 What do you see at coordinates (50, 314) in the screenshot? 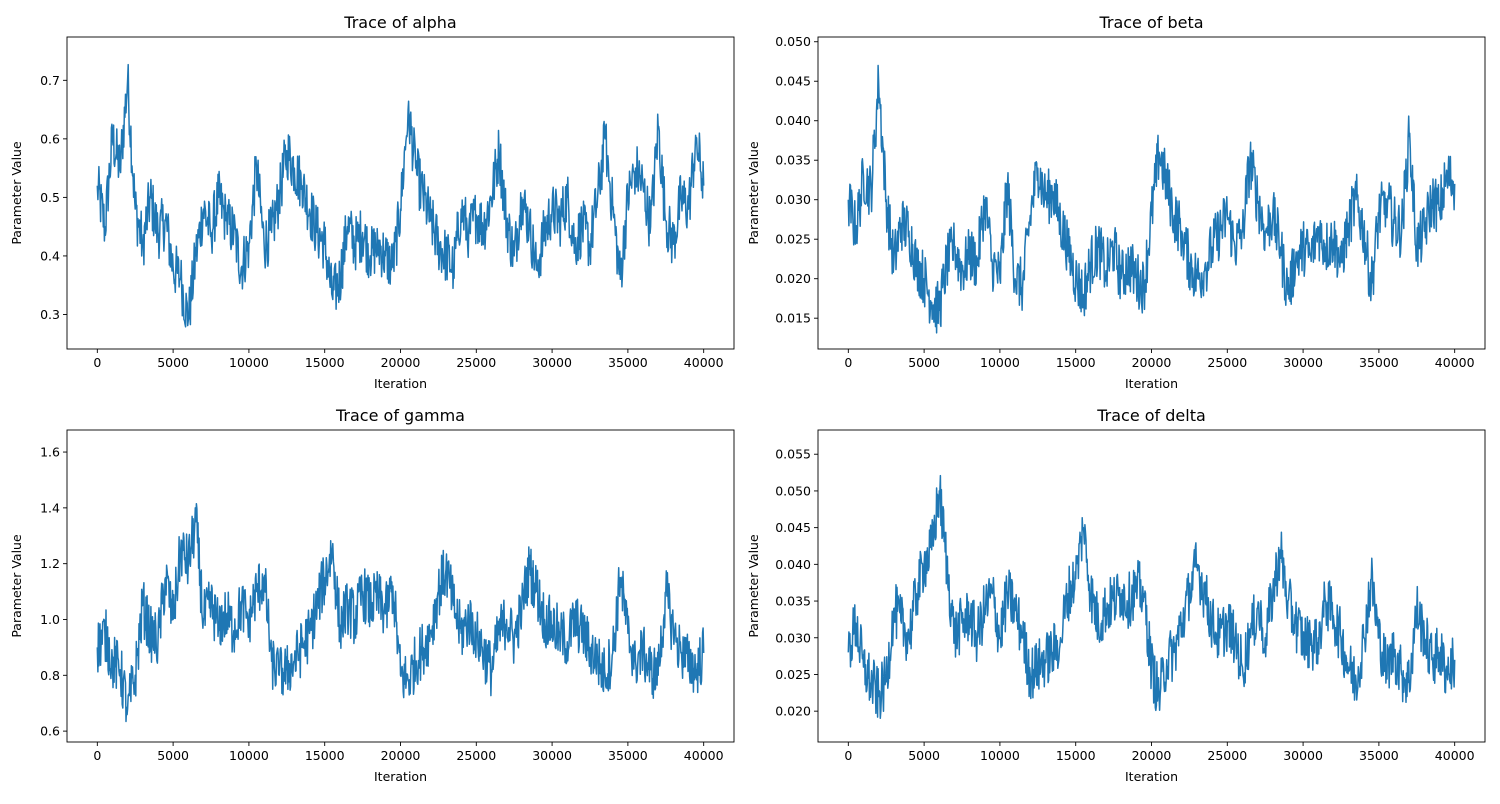
I see `y-tick-label: 0.3` at bounding box center [50, 314].